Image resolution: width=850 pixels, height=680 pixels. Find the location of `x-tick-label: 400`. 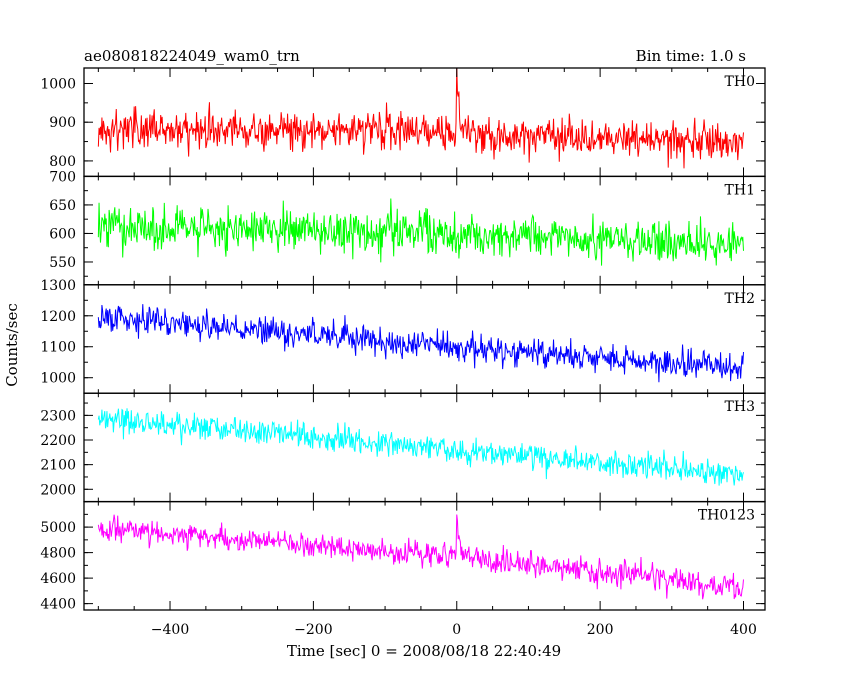

x-tick-label: 400 is located at coordinates (743, 630).